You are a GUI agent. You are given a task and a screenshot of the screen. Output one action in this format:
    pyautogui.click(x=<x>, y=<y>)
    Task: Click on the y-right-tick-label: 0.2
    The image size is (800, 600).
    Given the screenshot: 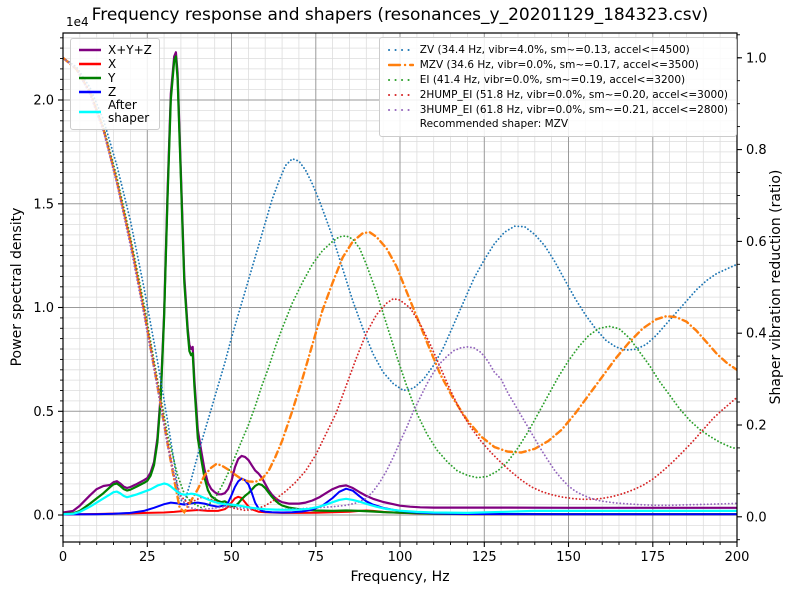 What is the action you would take?
    pyautogui.click(x=756, y=426)
    